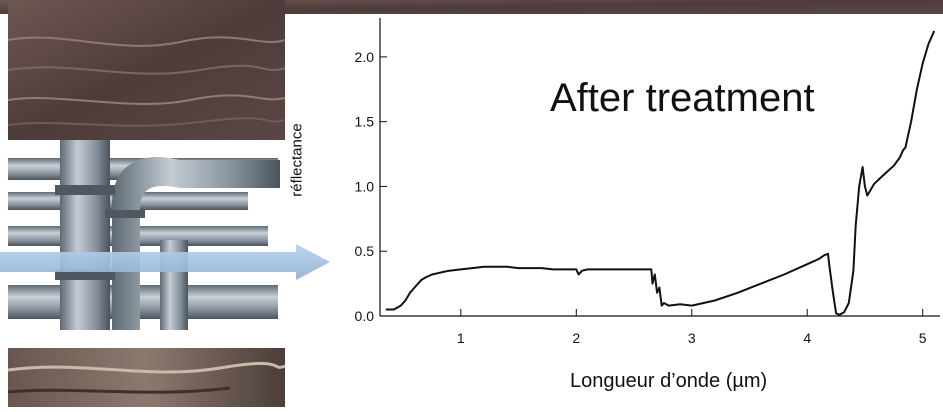  Describe the element at coordinates (365, 122) in the screenshot. I see `y-tick-label: 1.5` at that location.